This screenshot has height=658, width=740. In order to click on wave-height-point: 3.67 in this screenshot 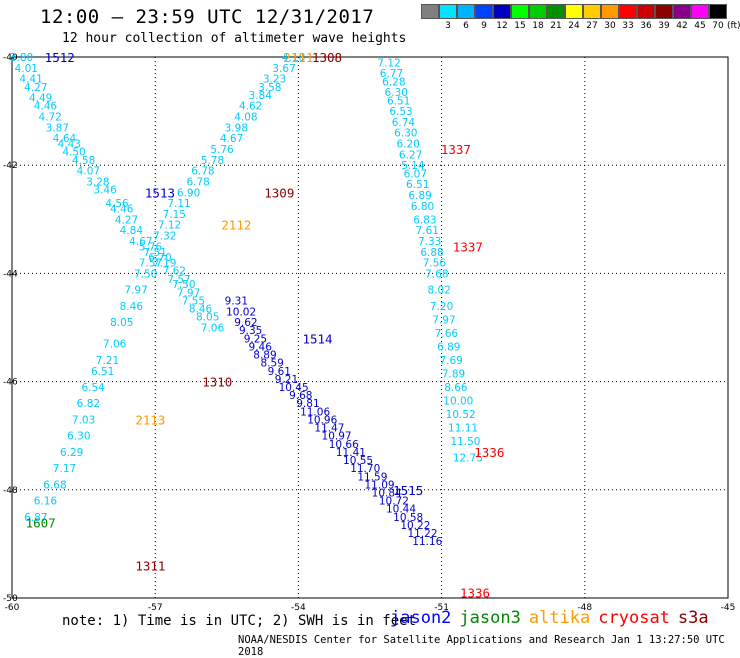, I will do `click(283, 69)`.